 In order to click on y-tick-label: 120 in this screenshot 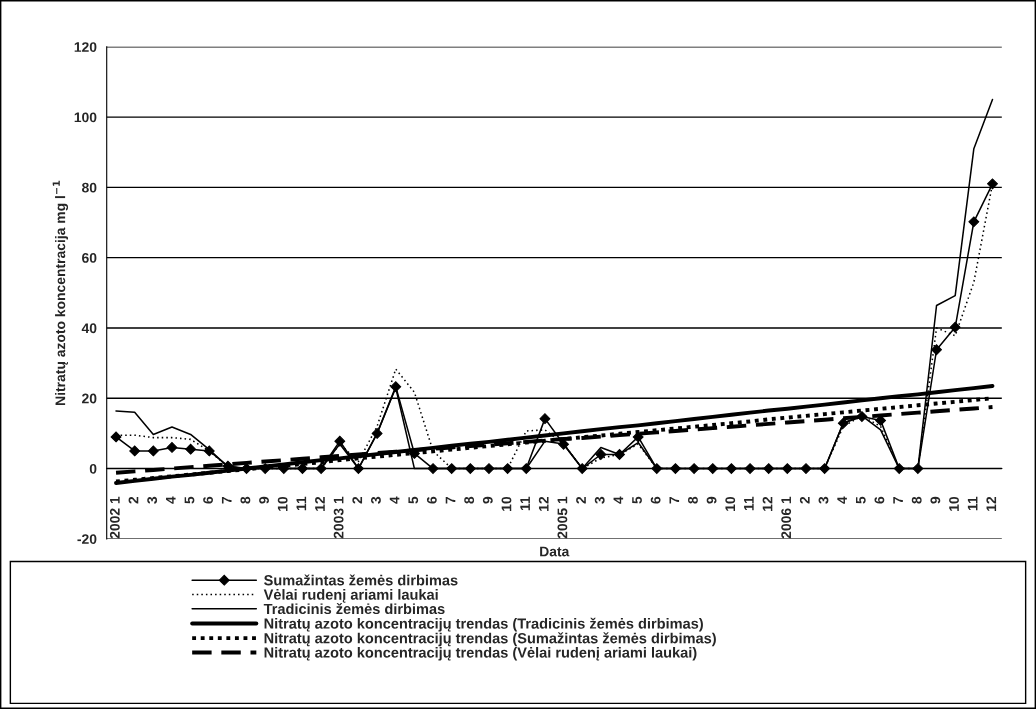, I will do `click(85, 47)`.